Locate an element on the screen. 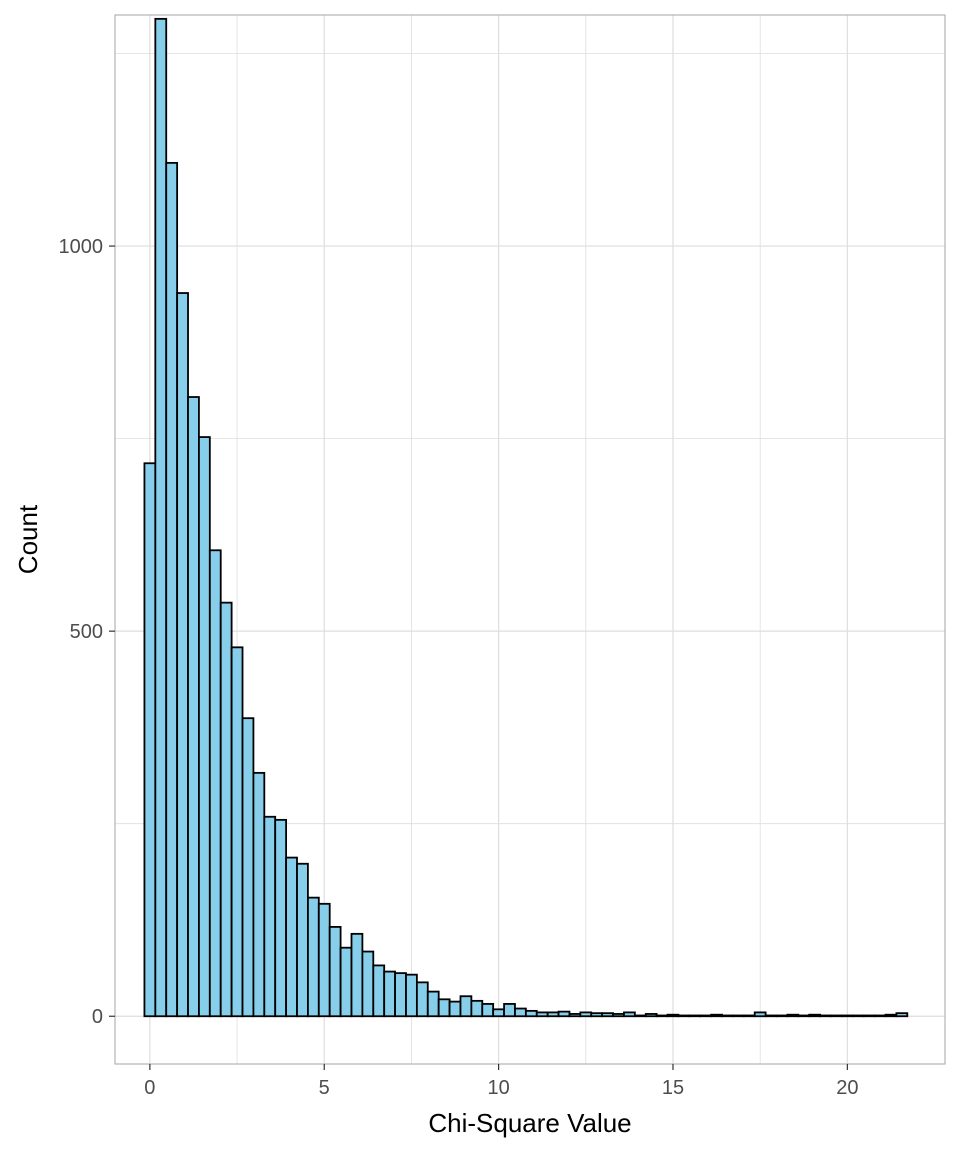 This screenshot has height=1152, width=960. y-tick-label: 1000 is located at coordinates (81, 247).